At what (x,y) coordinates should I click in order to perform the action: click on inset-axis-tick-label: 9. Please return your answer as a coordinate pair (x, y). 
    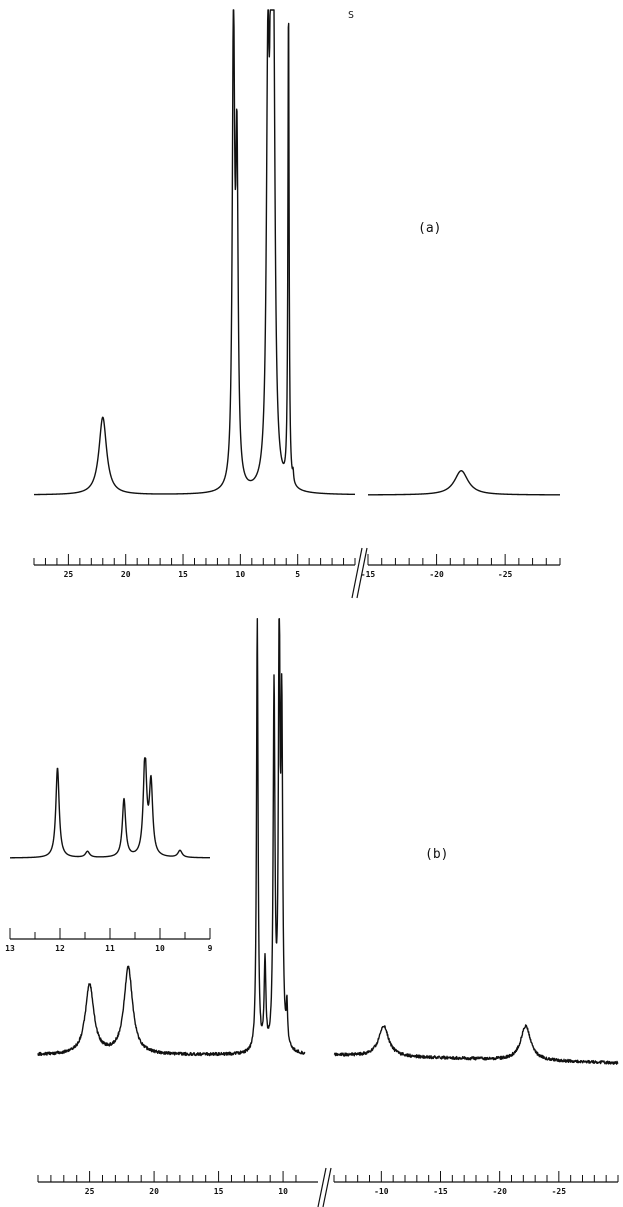
    Looking at the image, I should click on (210, 948).